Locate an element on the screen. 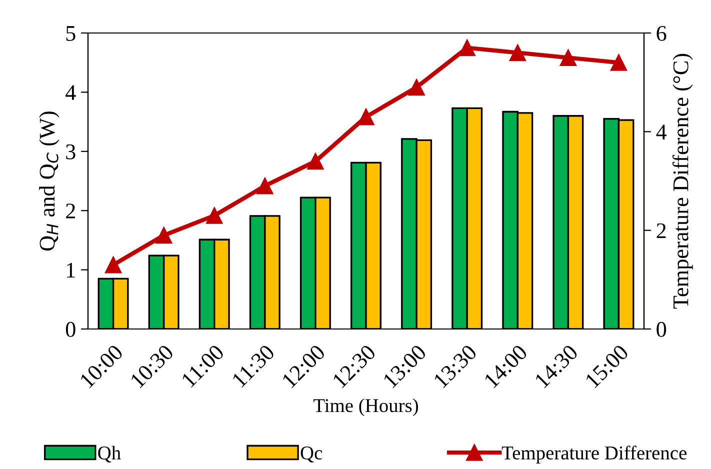 This screenshot has height=469, width=711. y2-tick-label: 0 is located at coordinates (661, 329).